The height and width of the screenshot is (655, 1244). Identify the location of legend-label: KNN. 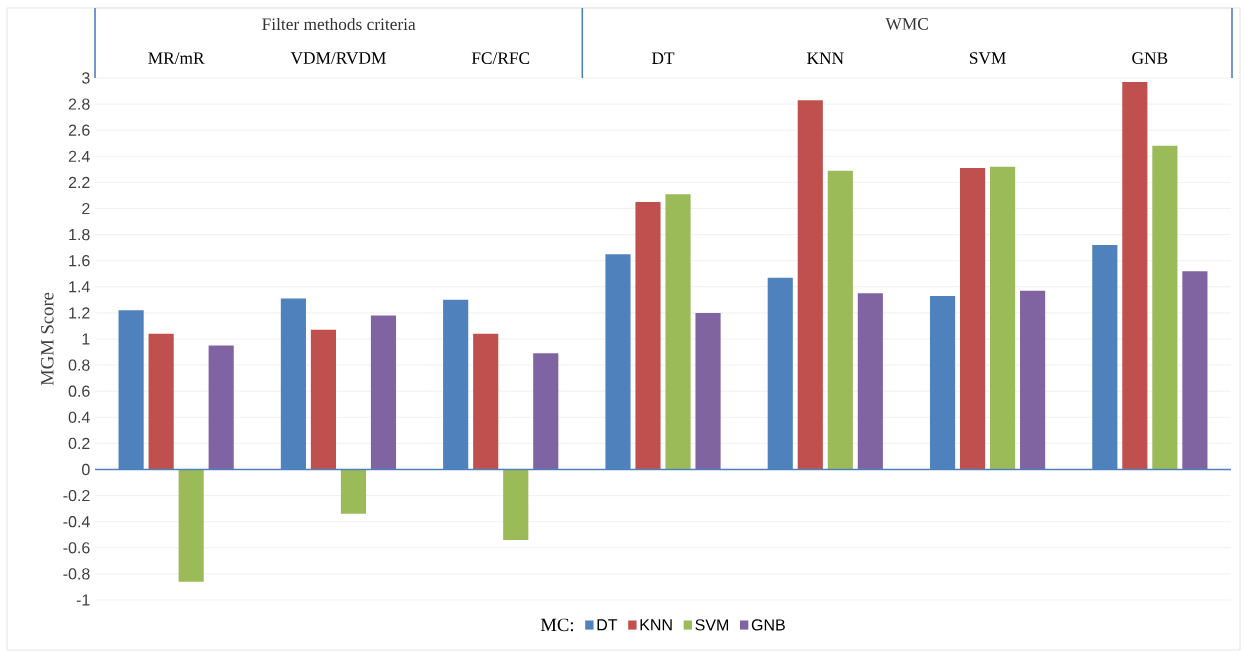
(656, 625).